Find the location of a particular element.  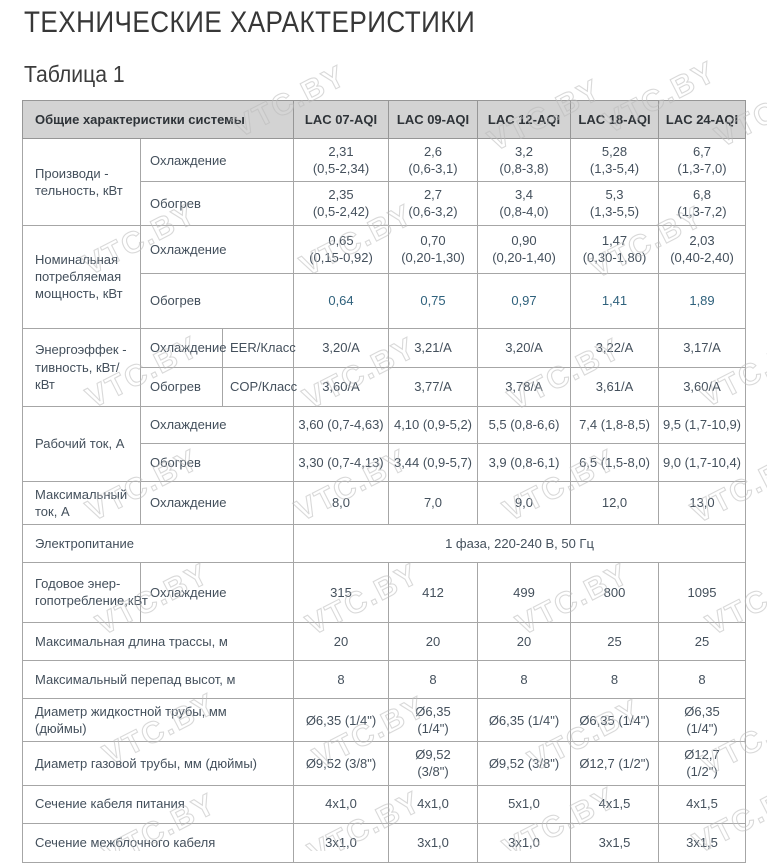

spec-value: 800 is located at coordinates (614, 592).